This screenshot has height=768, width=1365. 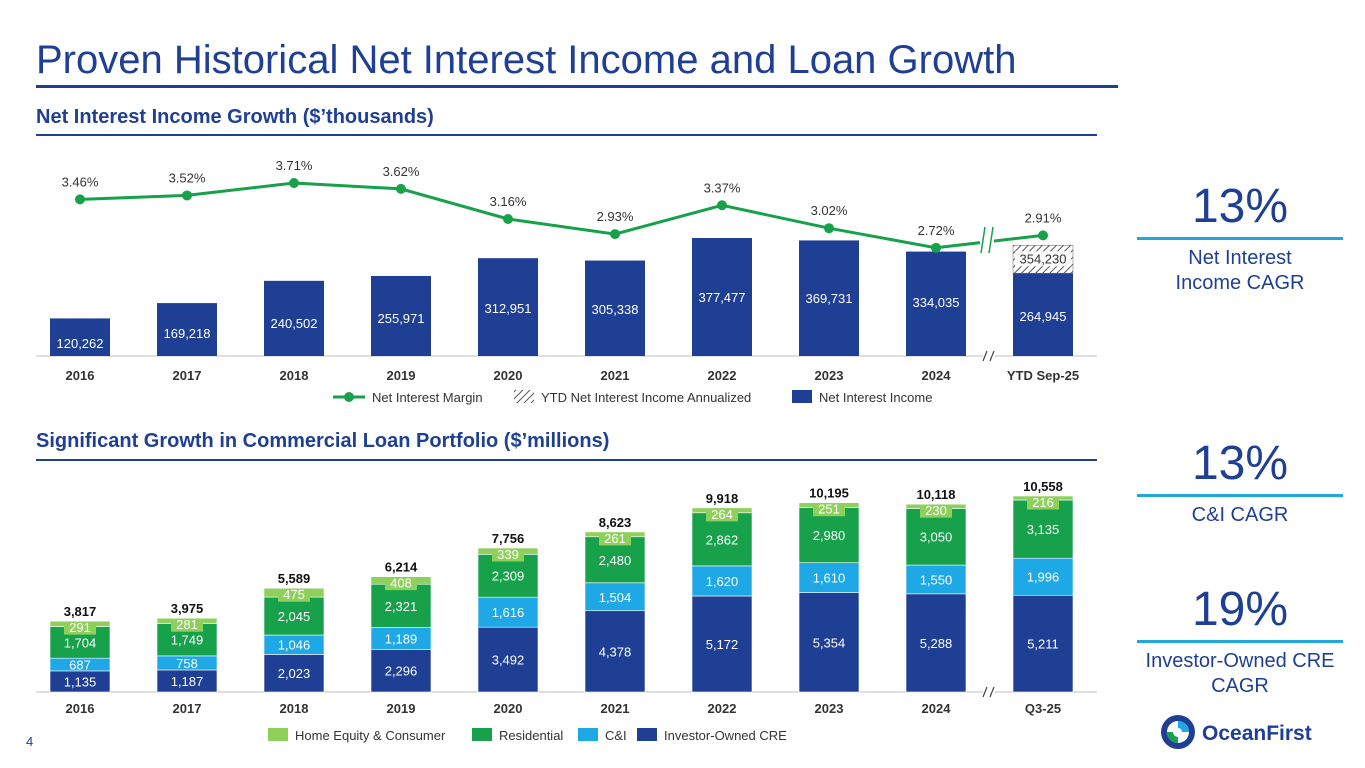 What do you see at coordinates (1043, 486) in the screenshot?
I see `loan-total-q3-25: 10,558` at bounding box center [1043, 486].